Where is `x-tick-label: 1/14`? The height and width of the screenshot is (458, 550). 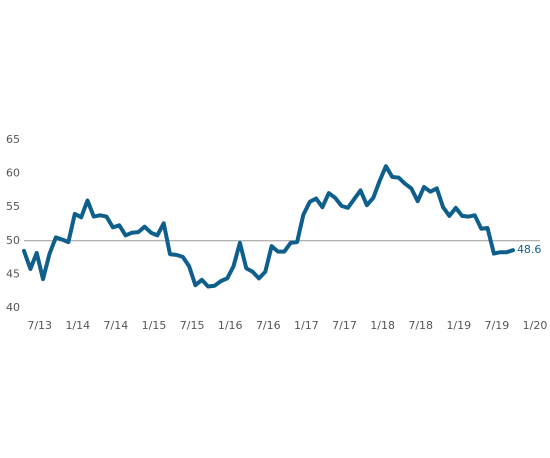
x-tick-label: 1/14 is located at coordinates (77, 325).